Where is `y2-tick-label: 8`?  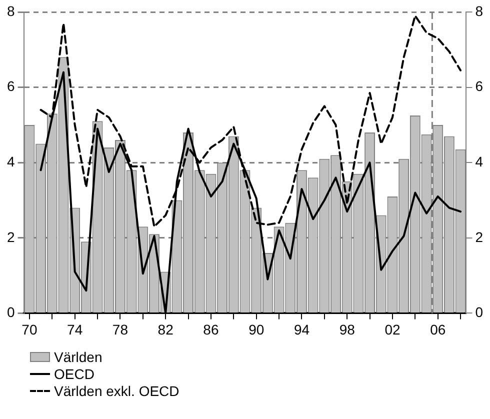 y2-tick-label: 8 is located at coordinates (10, 10).